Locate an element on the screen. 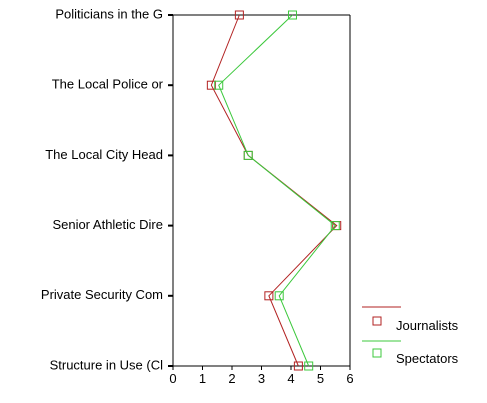 This screenshot has height=403, width=487. x-tick-label: 6 is located at coordinates (349, 378).